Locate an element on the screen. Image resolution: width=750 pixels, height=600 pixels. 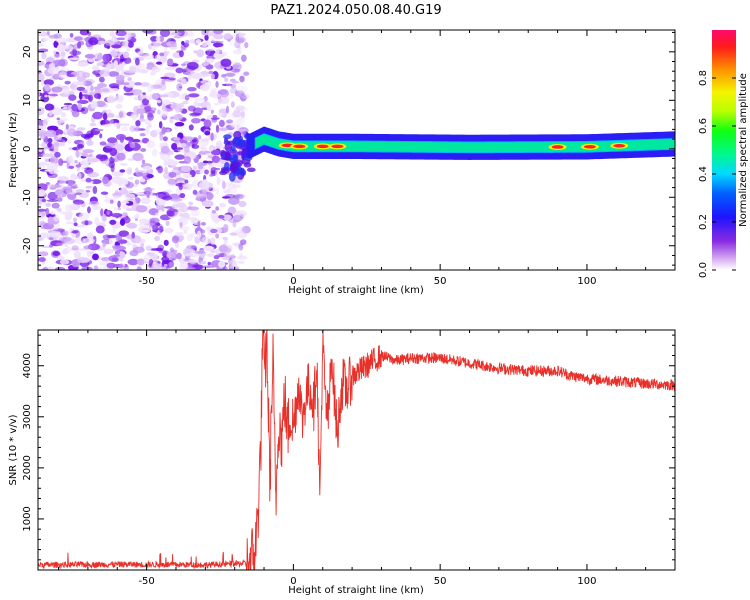
peak-center is located at coordinates (337, 146).